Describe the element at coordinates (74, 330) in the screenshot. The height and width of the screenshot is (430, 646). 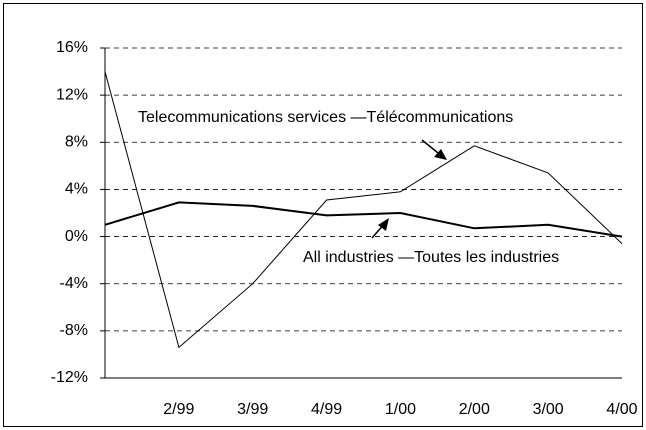
I see `y-tick-label: -8%` at that location.